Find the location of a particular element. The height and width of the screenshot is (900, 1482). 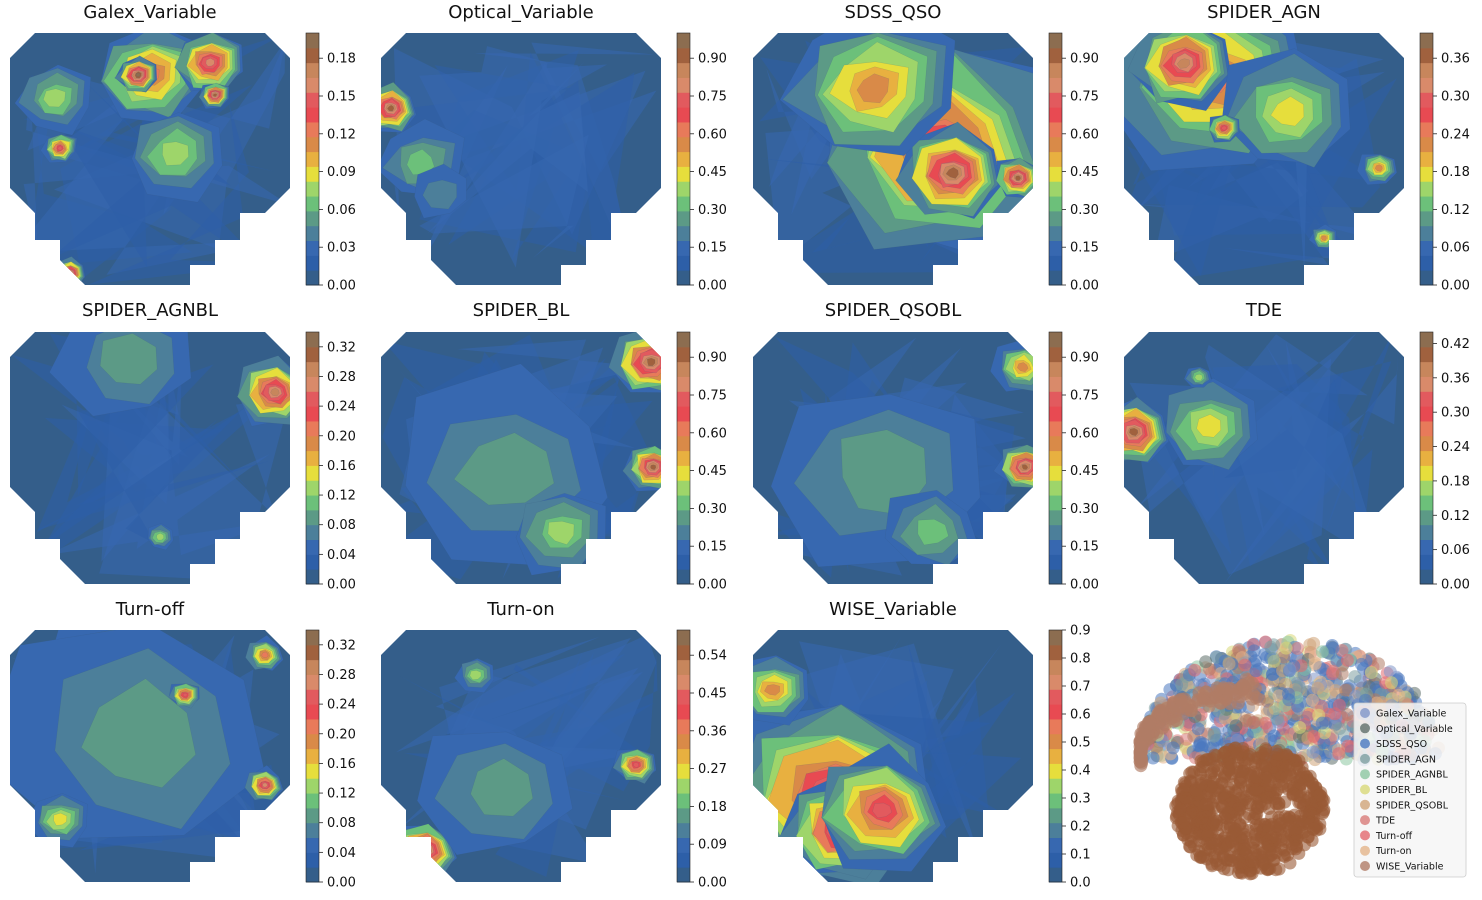

colorbar: 0.00 0.06 0.12 0.18 0.24 0.30 0.36 0.42 is located at coordinates (1444, 462).